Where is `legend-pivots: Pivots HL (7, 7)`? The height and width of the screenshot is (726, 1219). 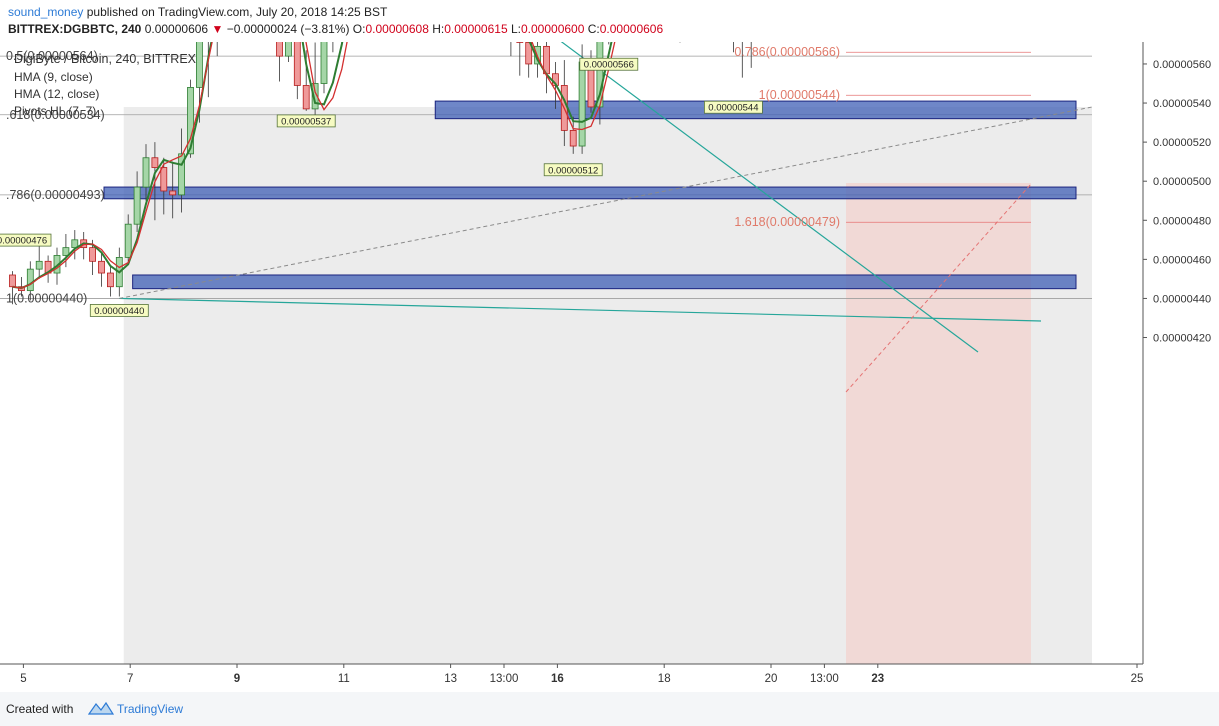
legend-pivots: Pivots HL (7, 7) is located at coordinates (55, 111).